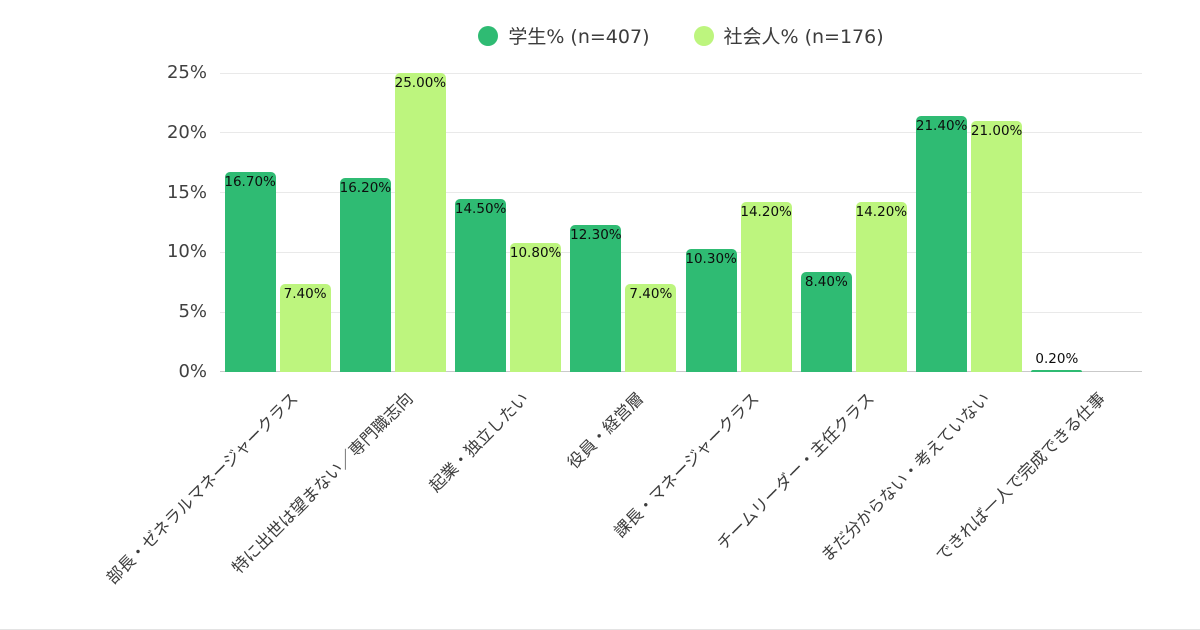 Image resolution: width=1200 pixels, height=630 pixels. What do you see at coordinates (480, 285) in the screenshot?
I see `bar-students: 14.50%` at bounding box center [480, 285].